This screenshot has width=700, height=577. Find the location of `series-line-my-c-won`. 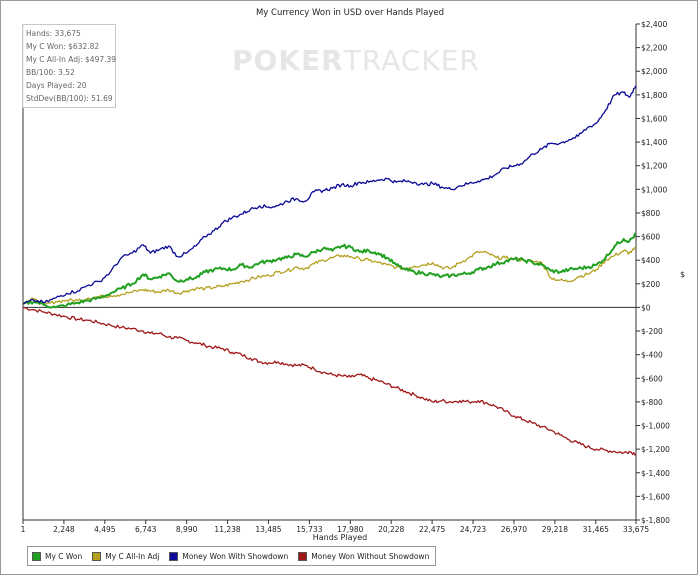

series-line-my-c-won is located at coordinates (329, 270).